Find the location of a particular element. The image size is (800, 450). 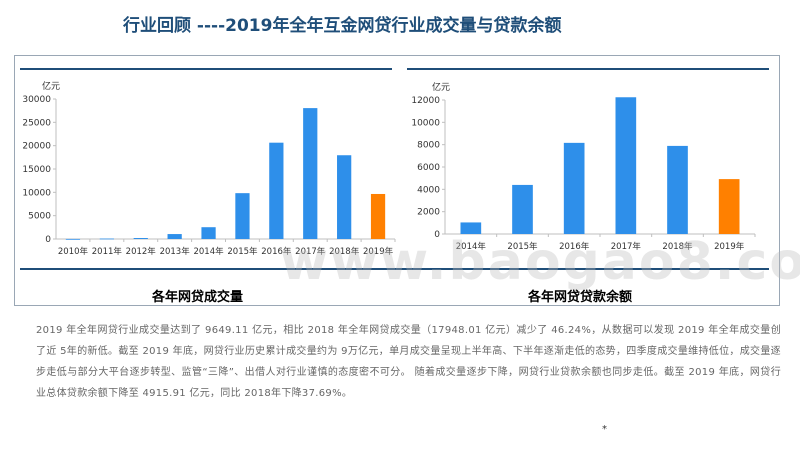

x-tick-label: 2013年 is located at coordinates (175, 251).